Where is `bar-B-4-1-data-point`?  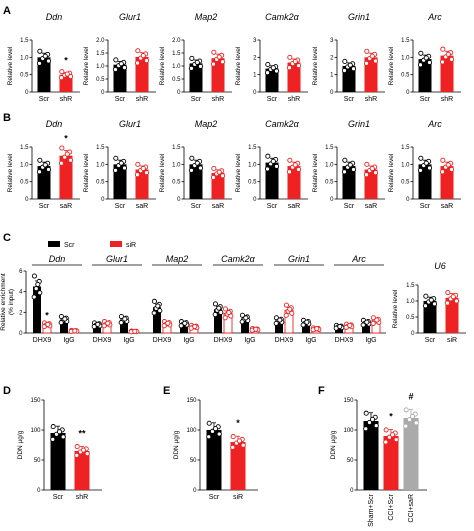
bar-B-4-1-data-point is located at coordinates (372, 168).